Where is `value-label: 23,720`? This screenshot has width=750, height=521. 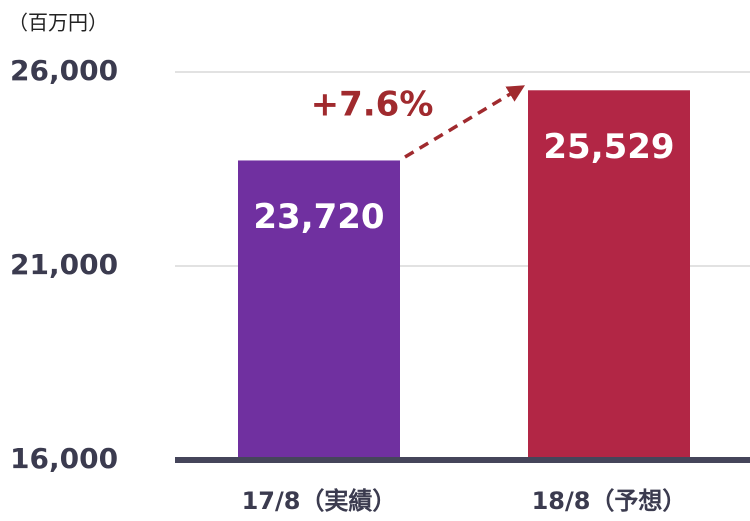
value-label: 23,720 is located at coordinates (318, 217).